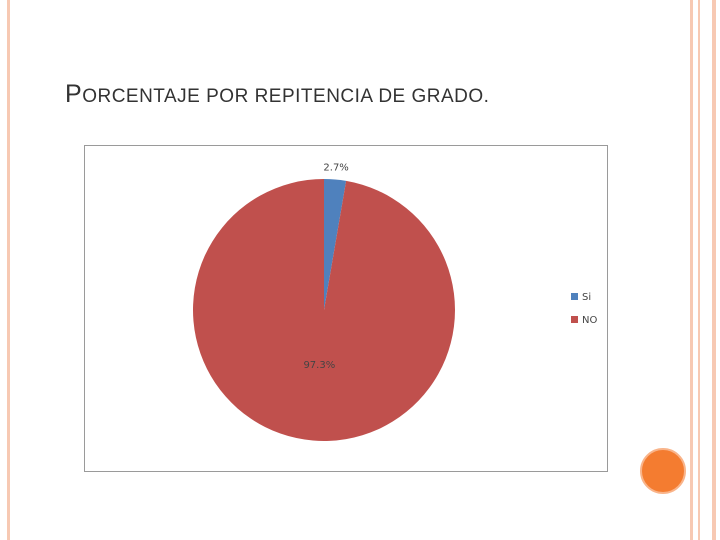 The image size is (720, 540). I want to click on legend-label: NO, so click(589, 320).